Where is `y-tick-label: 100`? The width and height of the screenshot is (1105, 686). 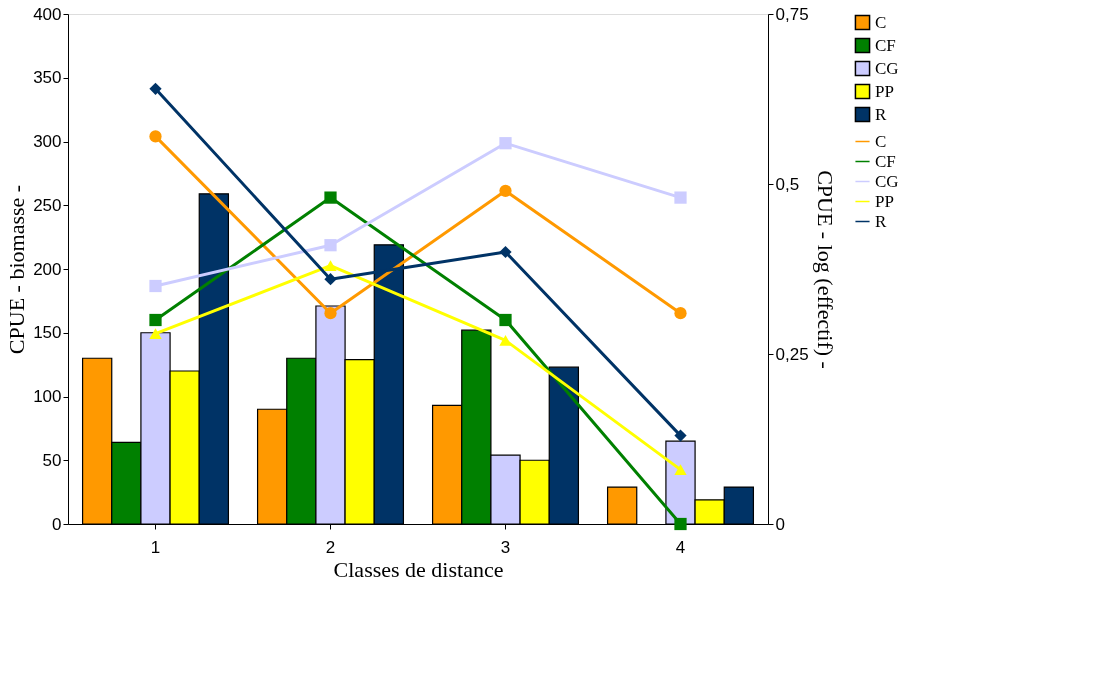
y-tick-label: 100 is located at coordinates (47, 396).